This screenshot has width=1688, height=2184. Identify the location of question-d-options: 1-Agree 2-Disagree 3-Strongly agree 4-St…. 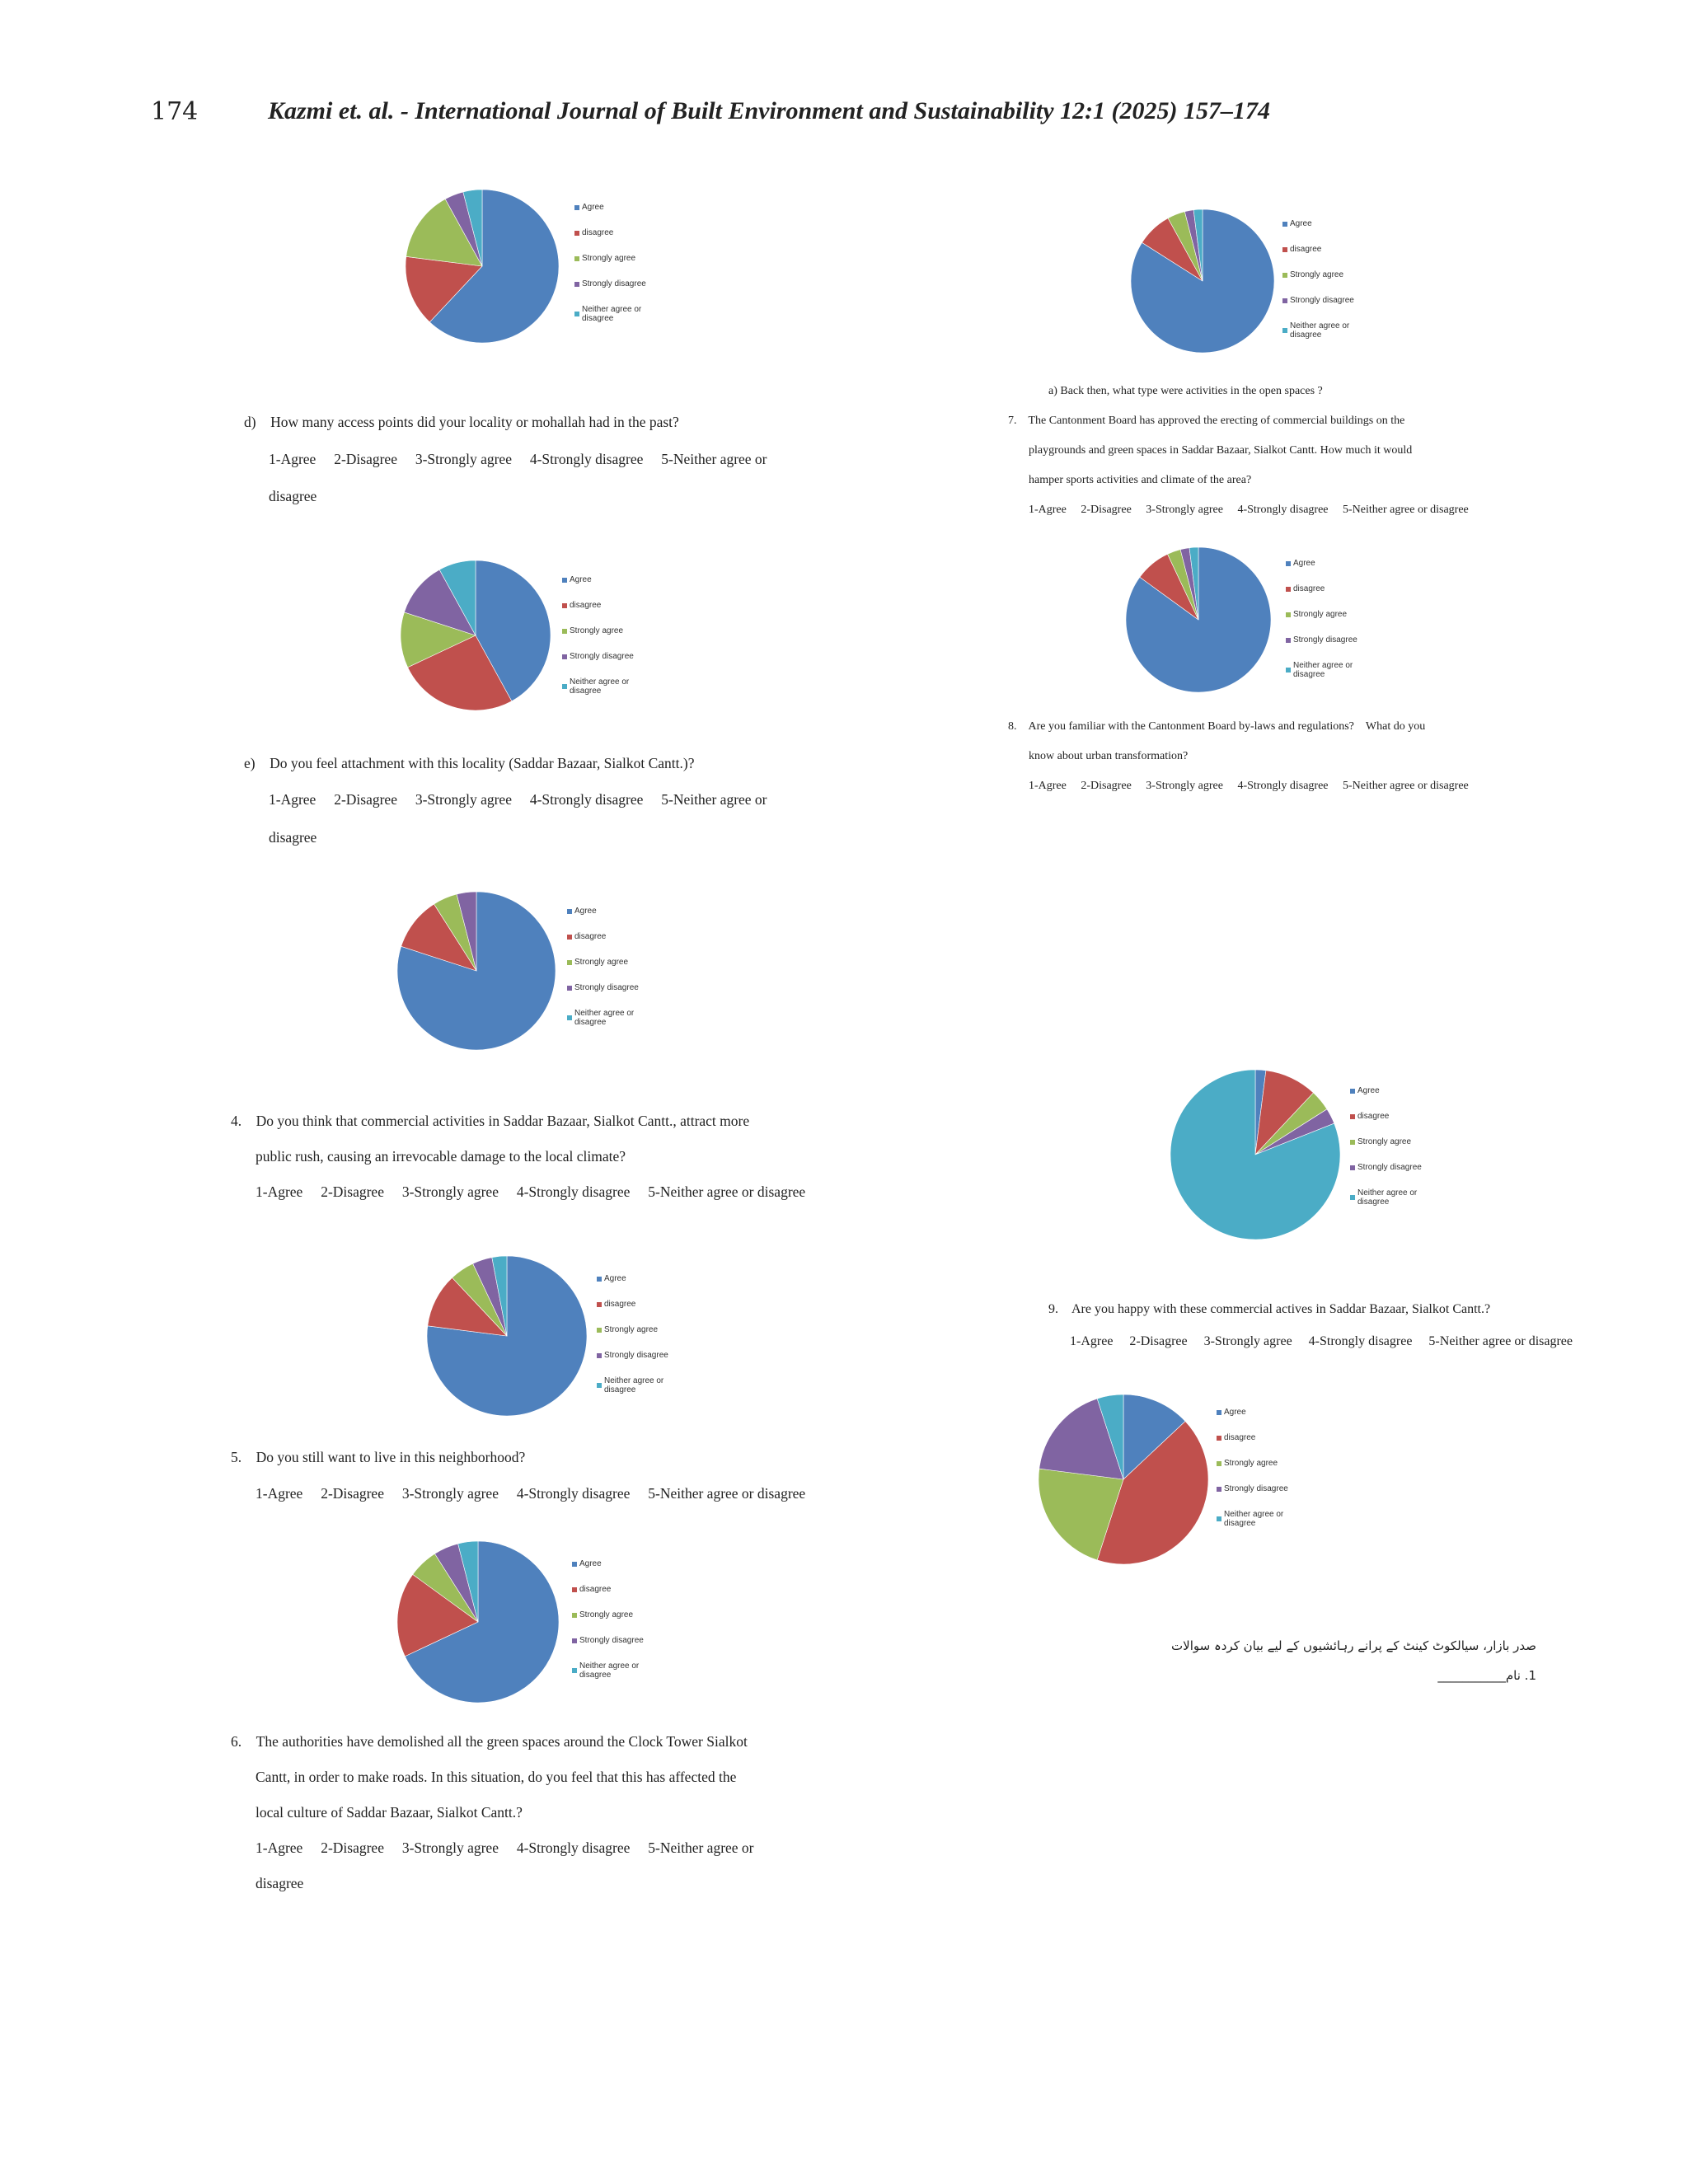
(518, 459).